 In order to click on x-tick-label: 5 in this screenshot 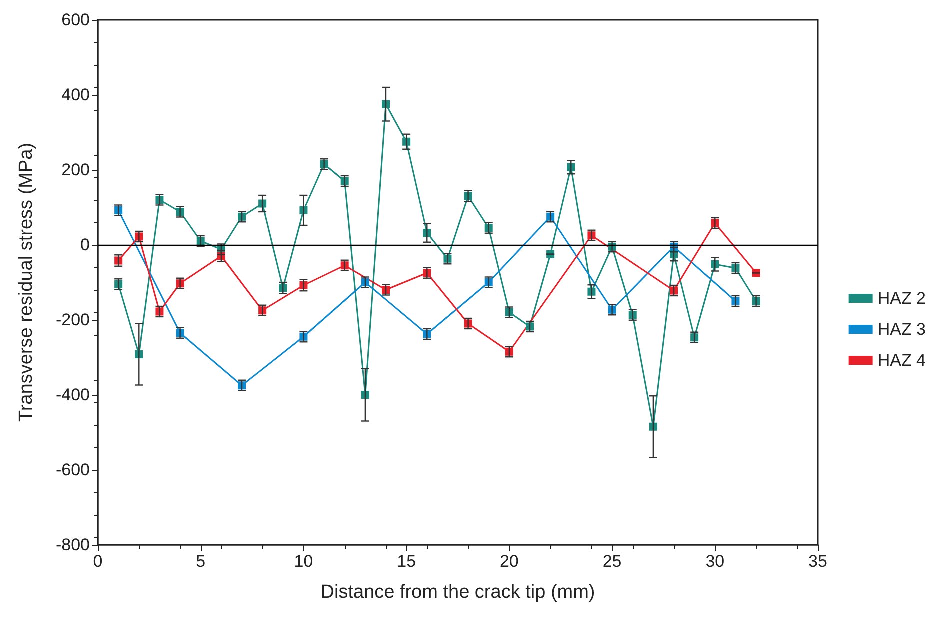, I will do `click(201, 561)`.